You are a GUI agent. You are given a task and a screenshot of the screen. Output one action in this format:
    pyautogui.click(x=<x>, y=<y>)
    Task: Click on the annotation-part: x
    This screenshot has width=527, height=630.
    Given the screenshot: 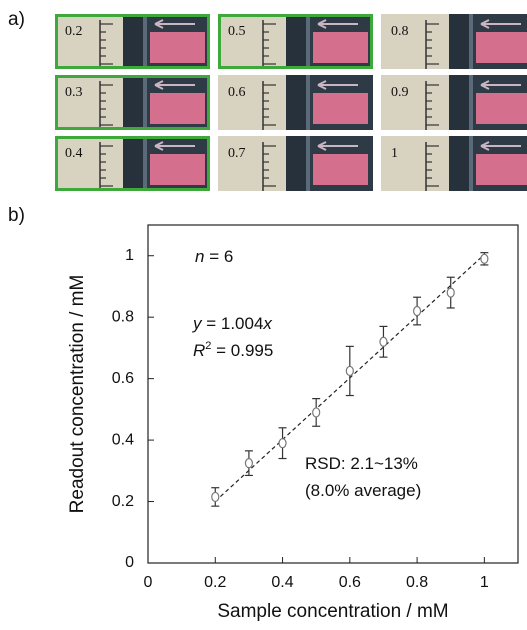 What is the action you would take?
    pyautogui.click(x=267, y=323)
    